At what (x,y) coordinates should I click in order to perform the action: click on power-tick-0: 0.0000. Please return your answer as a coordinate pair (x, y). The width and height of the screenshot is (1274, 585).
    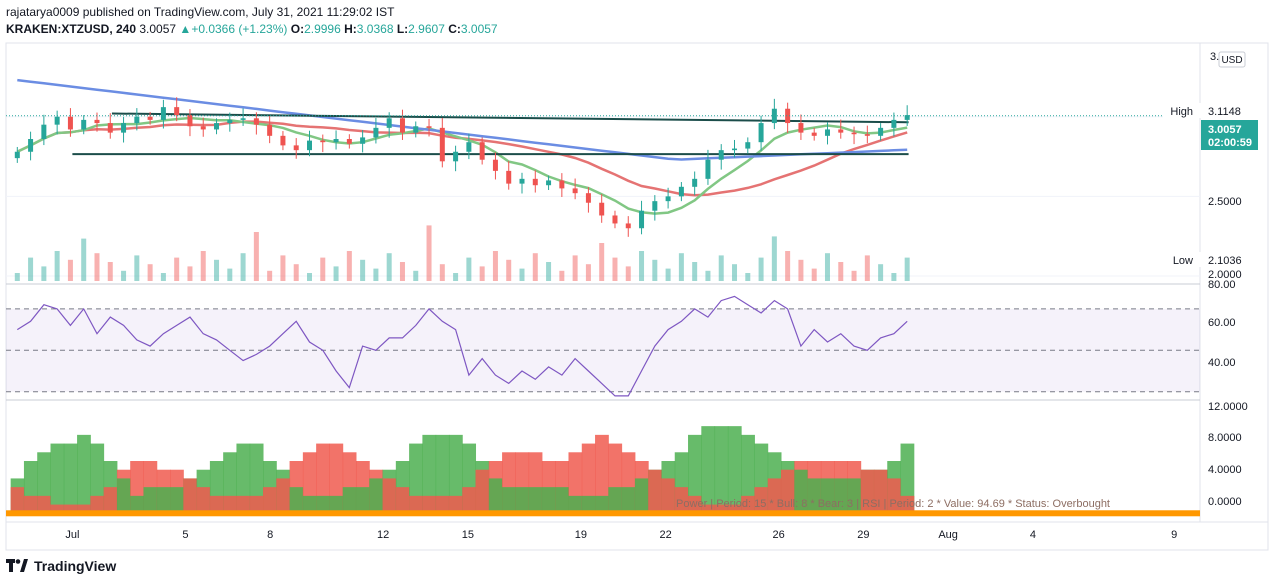
    Looking at the image, I should click on (1225, 502).